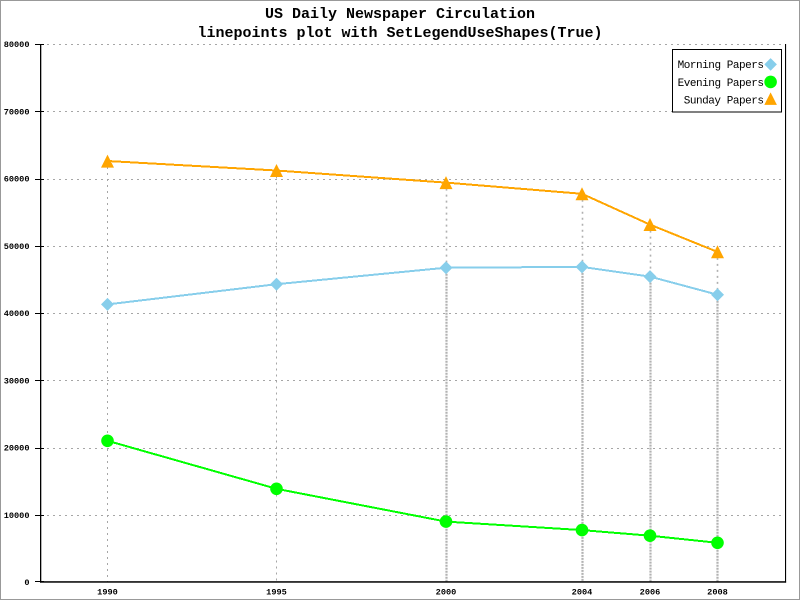  Describe the element at coordinates (400, 14) in the screenshot. I see `svg-text: US Daily Newspaper Circulation` at that location.